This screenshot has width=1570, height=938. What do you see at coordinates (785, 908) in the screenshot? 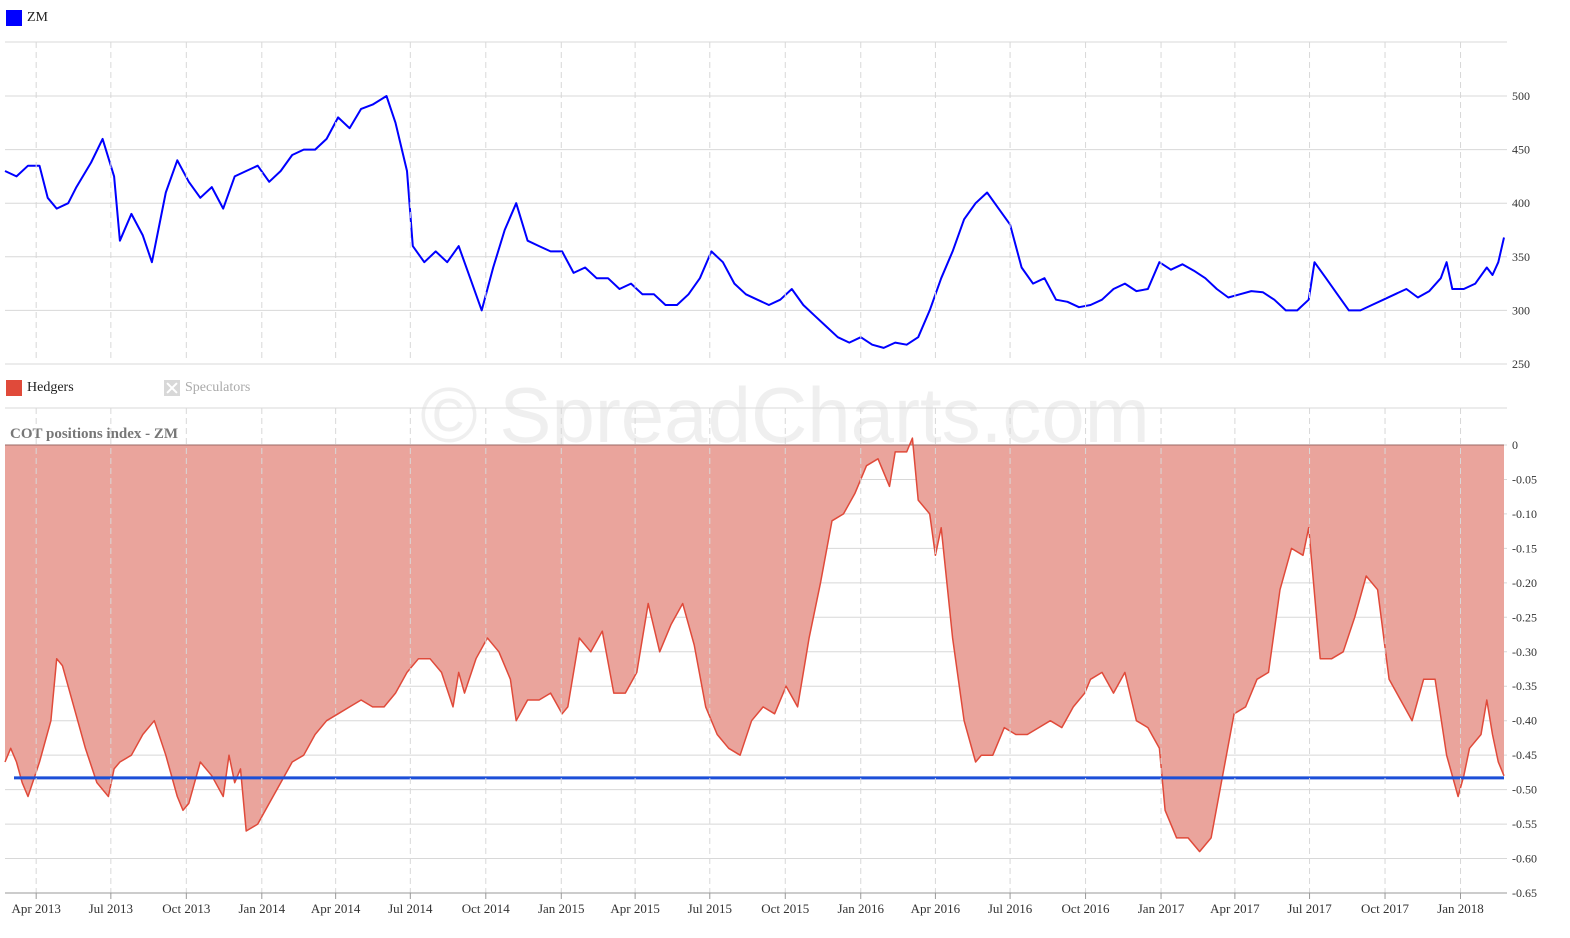
I see `x-tick-label: Oct 2015` at bounding box center [785, 908].